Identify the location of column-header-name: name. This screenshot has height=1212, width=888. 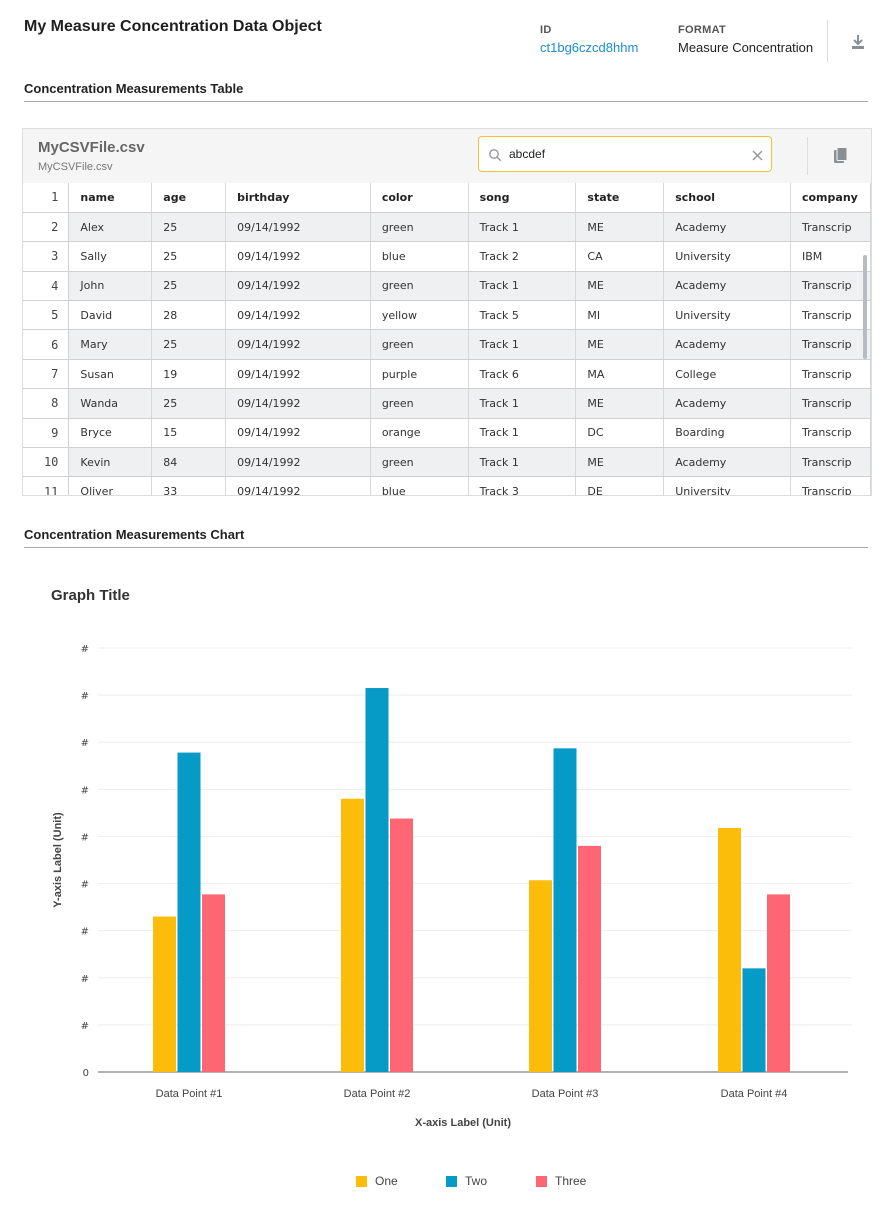
(110, 198).